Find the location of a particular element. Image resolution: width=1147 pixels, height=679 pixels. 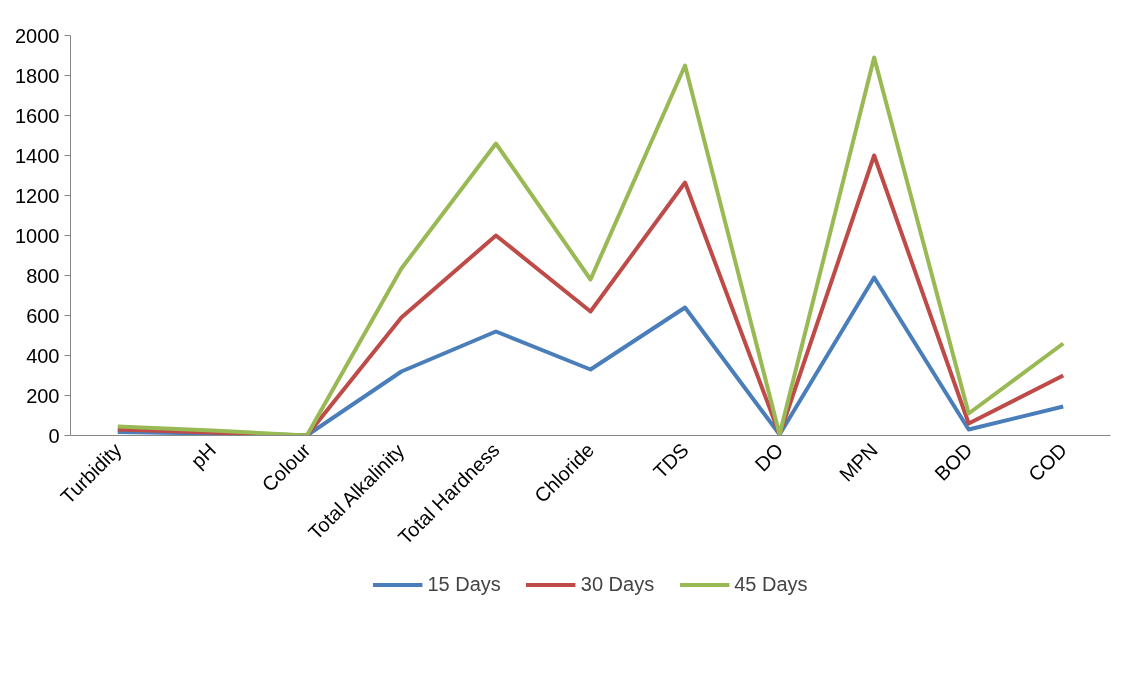

y-tick-label: 600 is located at coordinates (43, 315).